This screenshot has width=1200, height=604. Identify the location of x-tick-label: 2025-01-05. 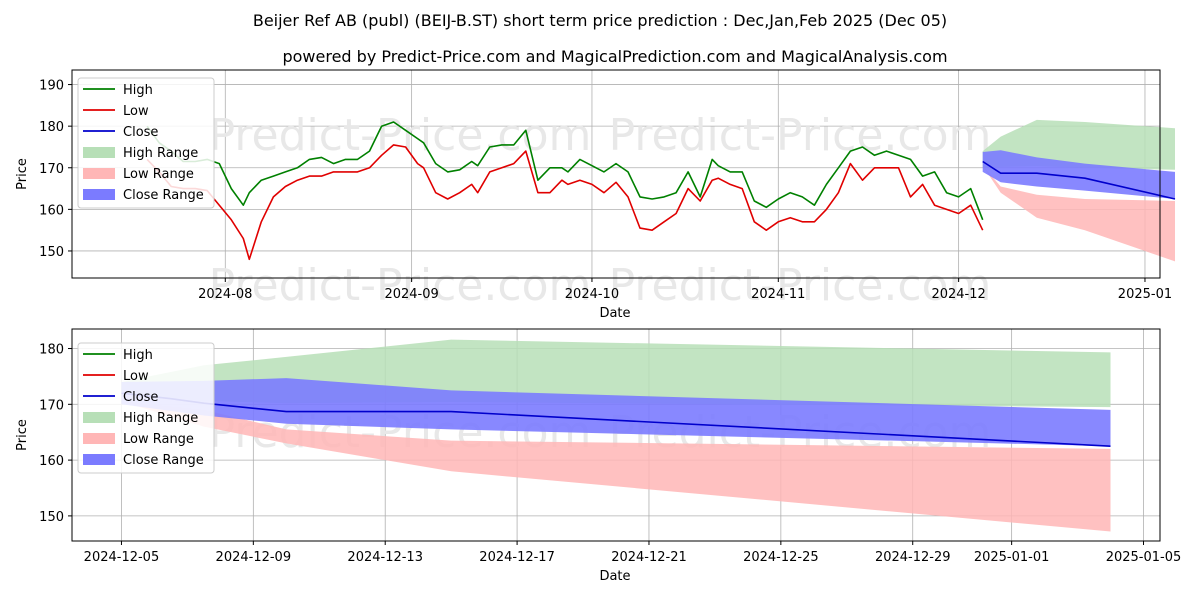
(1144, 557).